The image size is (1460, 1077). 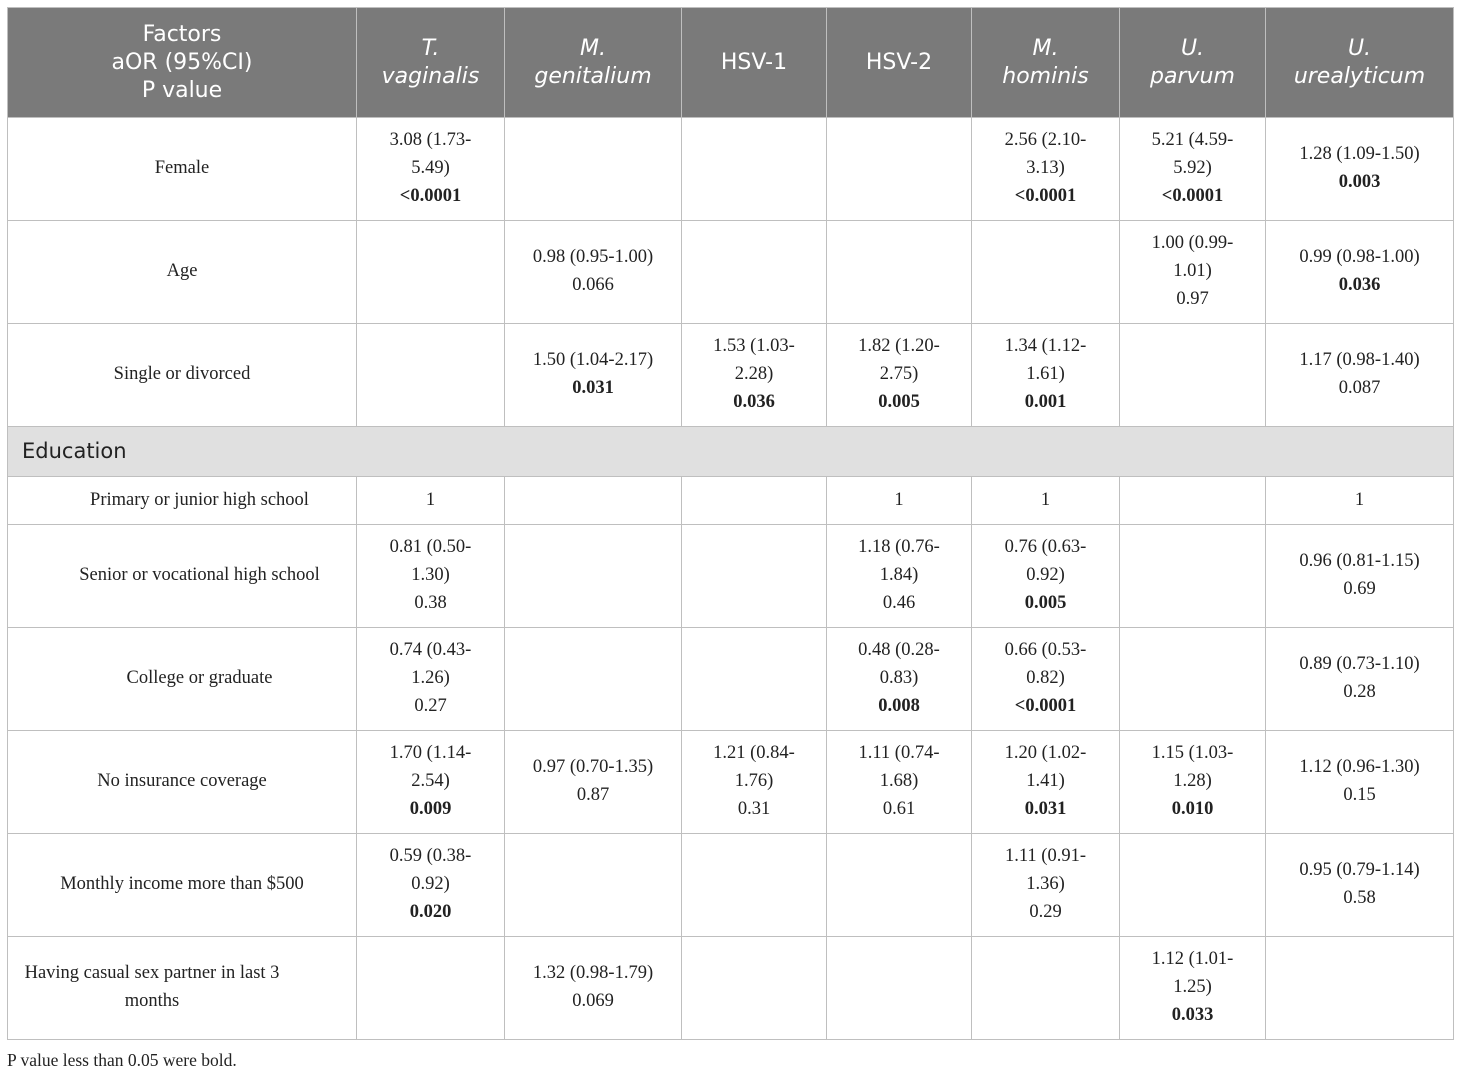 I want to click on p-value-text: 0.46, so click(x=899, y=602).